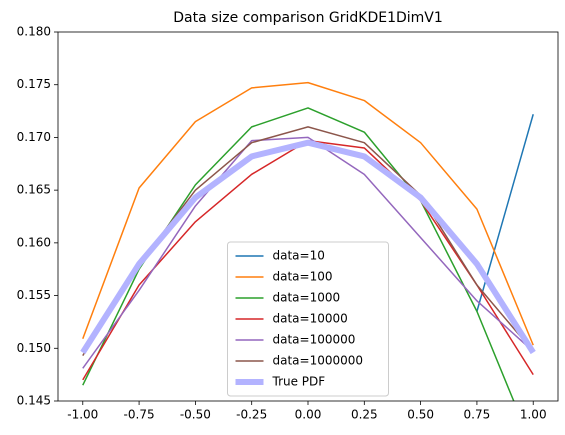 The height and width of the screenshot is (435, 565). Describe the element at coordinates (477, 415) in the screenshot. I see `x-tick-label: 0.75` at that location.